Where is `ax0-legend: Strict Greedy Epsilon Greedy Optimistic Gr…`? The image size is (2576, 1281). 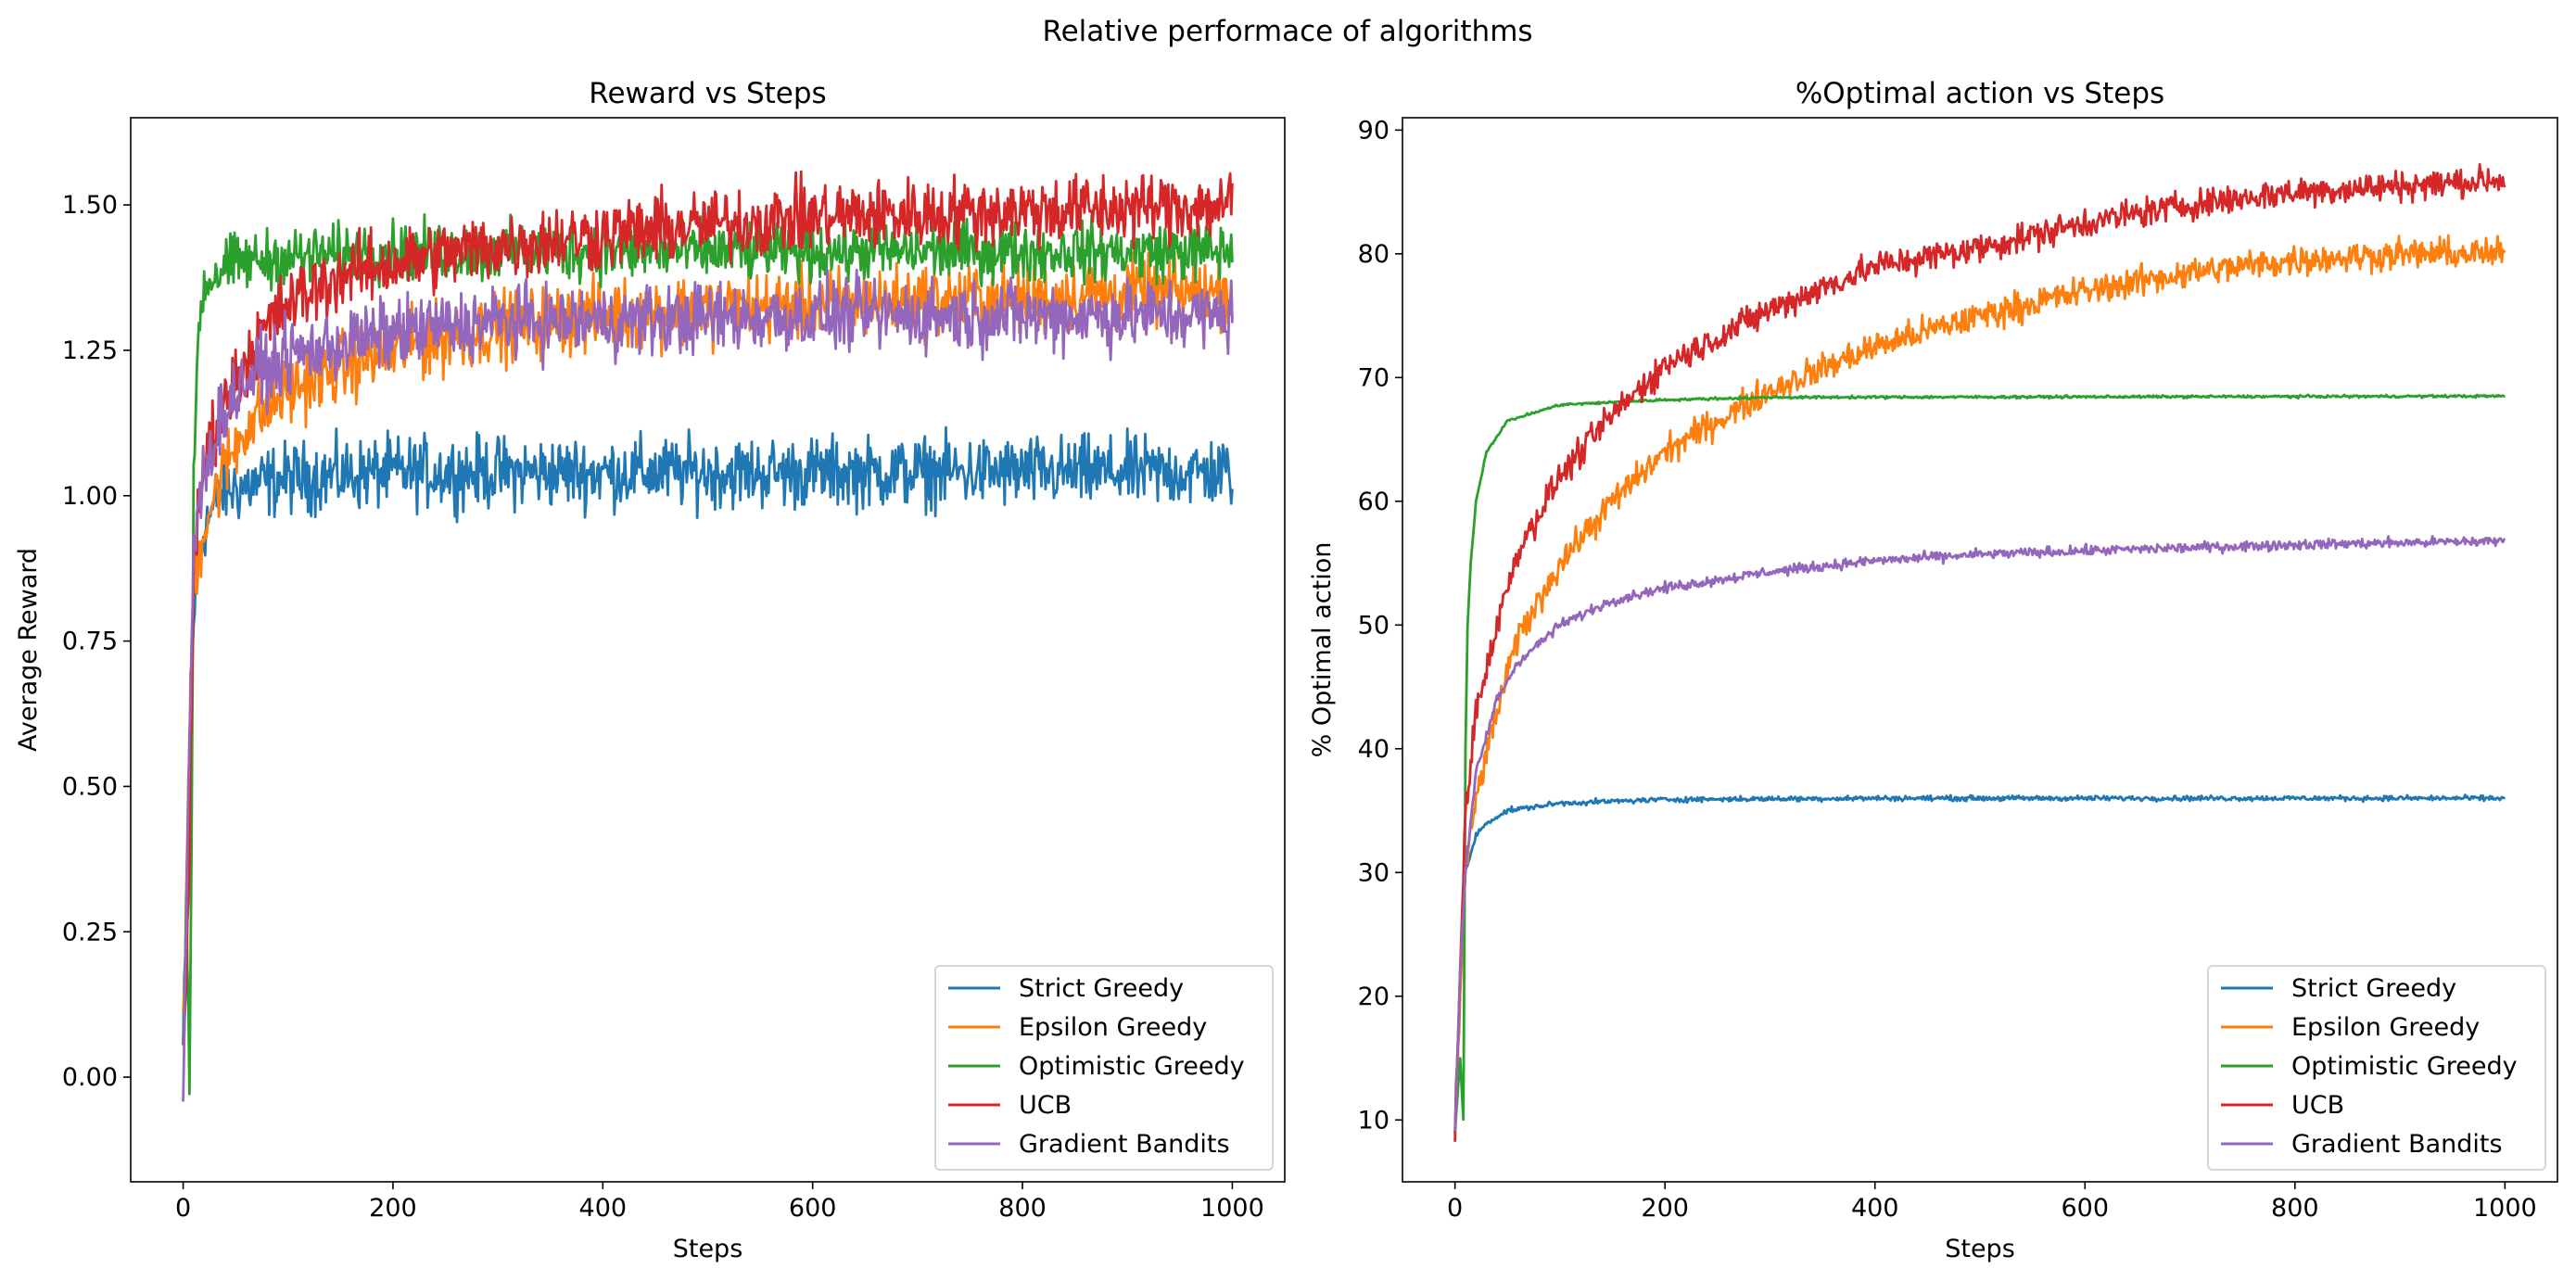 ax0-legend: Strict Greedy Epsilon Greedy Optimistic Gr… is located at coordinates (1104, 1068).